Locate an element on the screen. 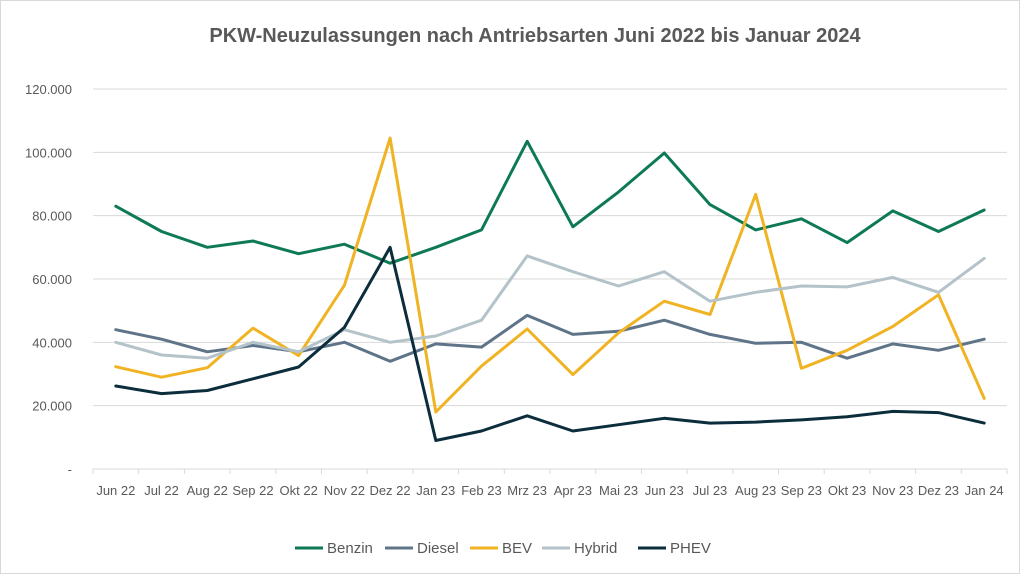  y-tick-label: 120.000 is located at coordinates (48, 89).